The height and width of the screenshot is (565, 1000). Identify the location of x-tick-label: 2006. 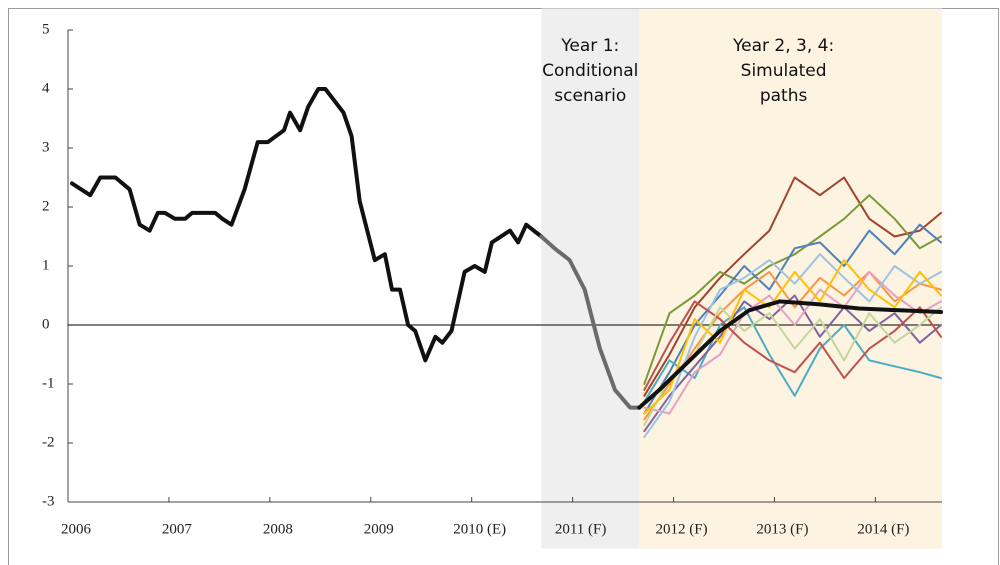
(76, 529).